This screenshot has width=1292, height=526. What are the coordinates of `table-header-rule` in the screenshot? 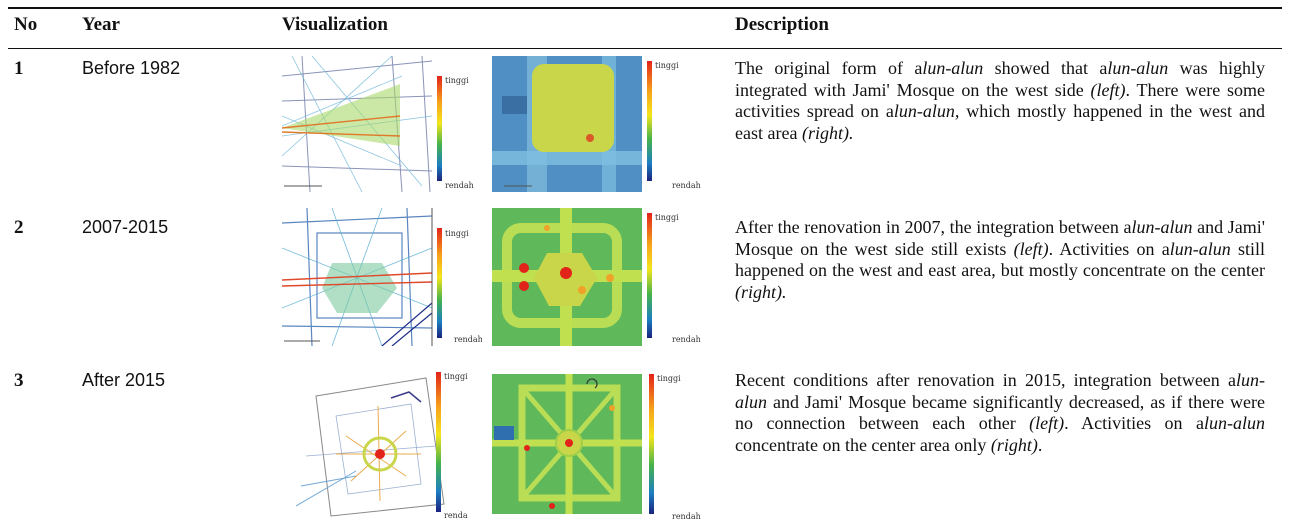 It's located at (645, 48).